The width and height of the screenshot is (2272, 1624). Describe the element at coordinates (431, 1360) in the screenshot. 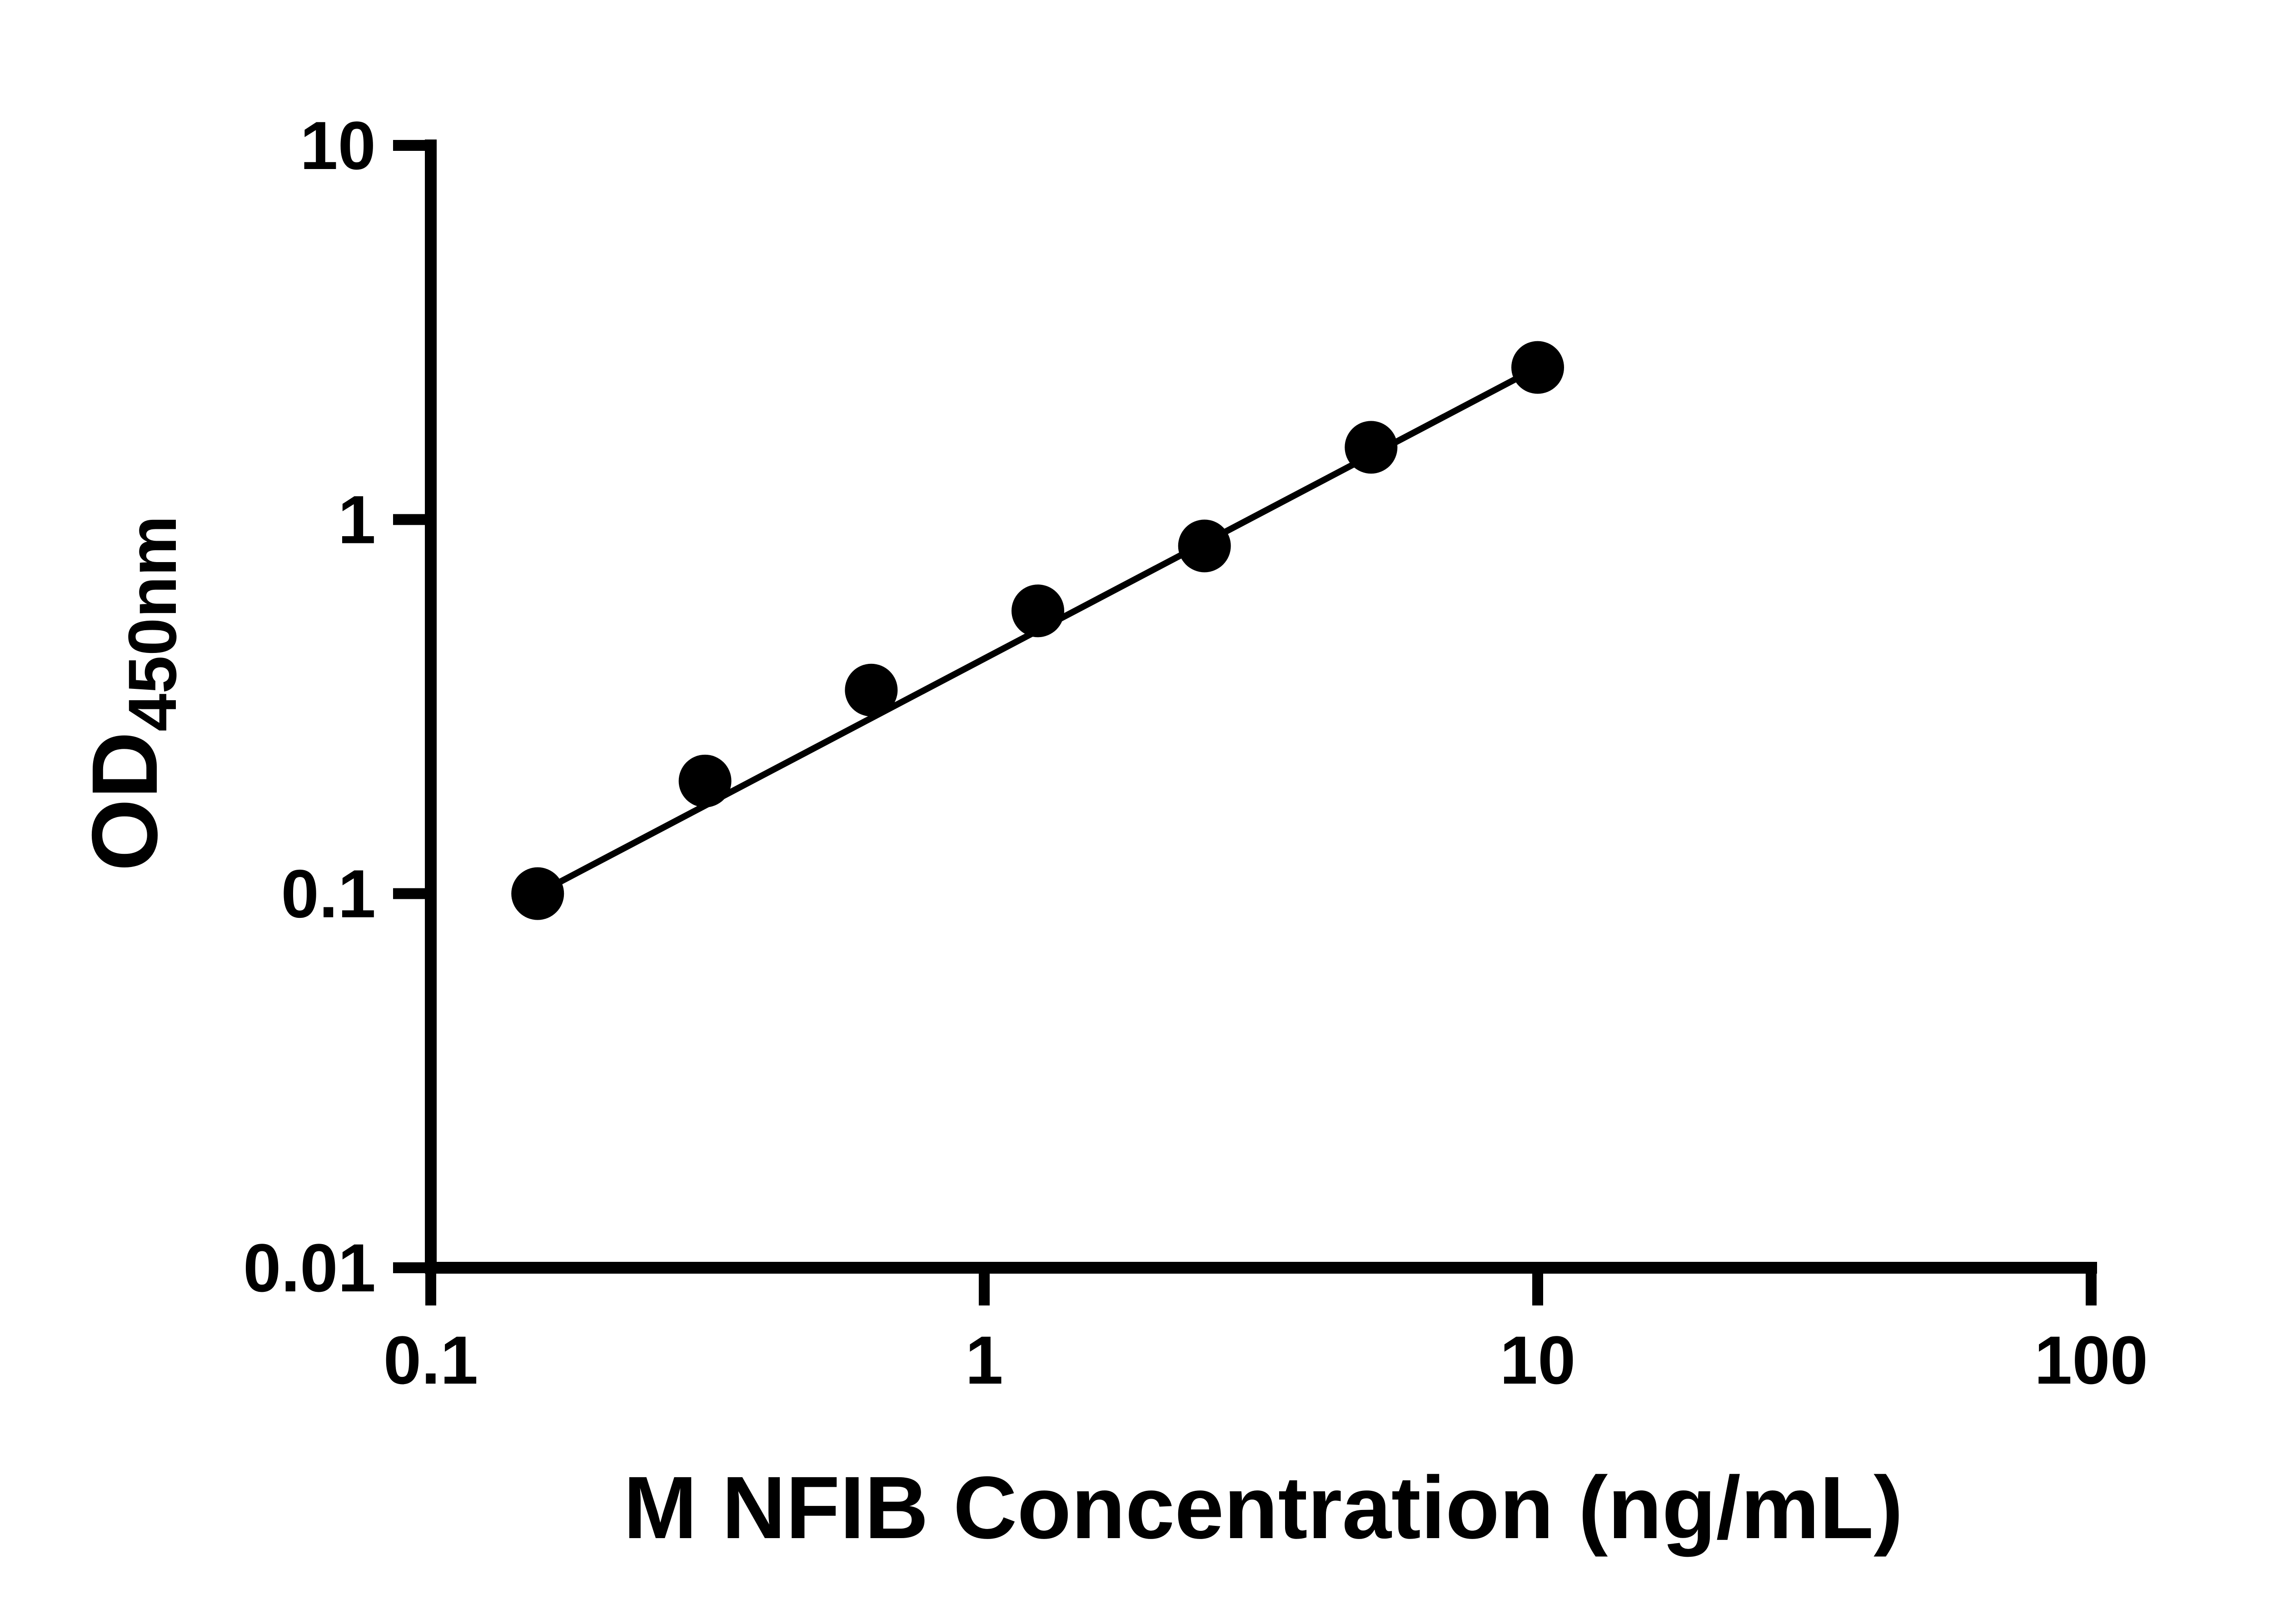

I see `x-tick-label: 0.1` at that location.